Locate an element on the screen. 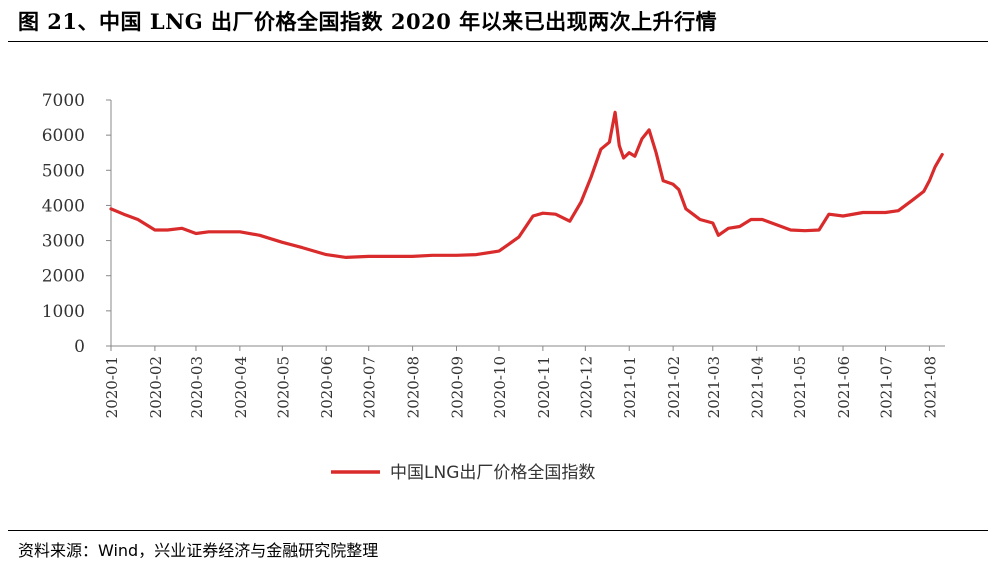 The height and width of the screenshot is (567, 995). x-tick-label: 2020-02 is located at coordinates (156, 387).